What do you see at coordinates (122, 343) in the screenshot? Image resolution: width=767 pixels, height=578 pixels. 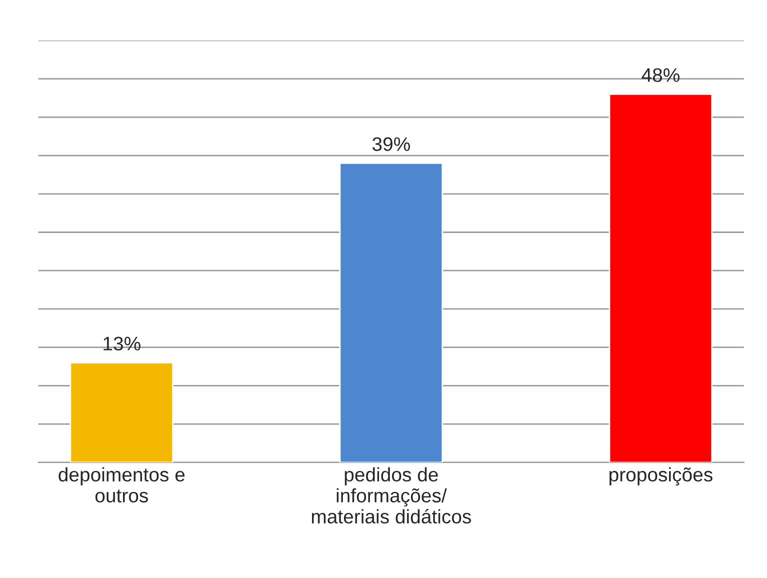 I see `data-label: 13%` at bounding box center [122, 343].